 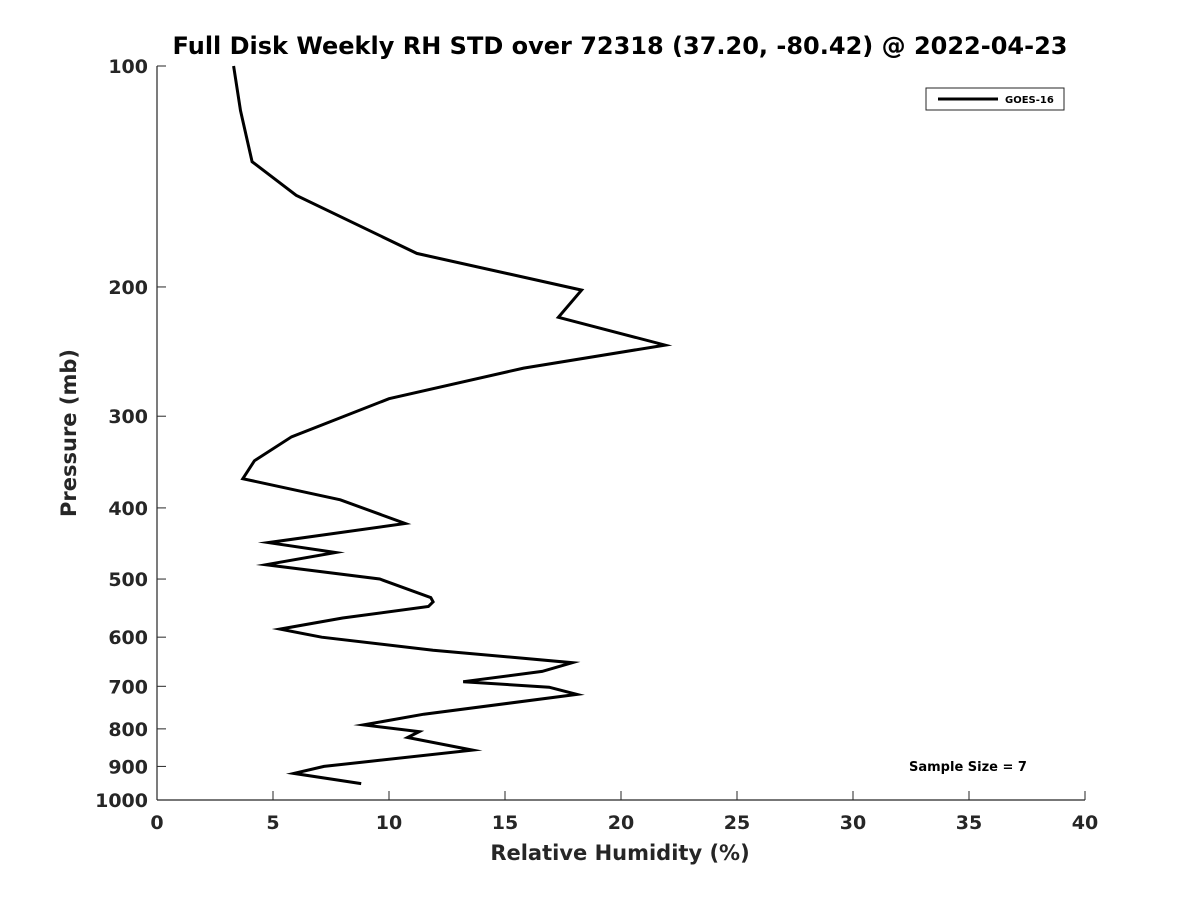 I want to click on y-tick-label: 900, so click(x=128, y=767).